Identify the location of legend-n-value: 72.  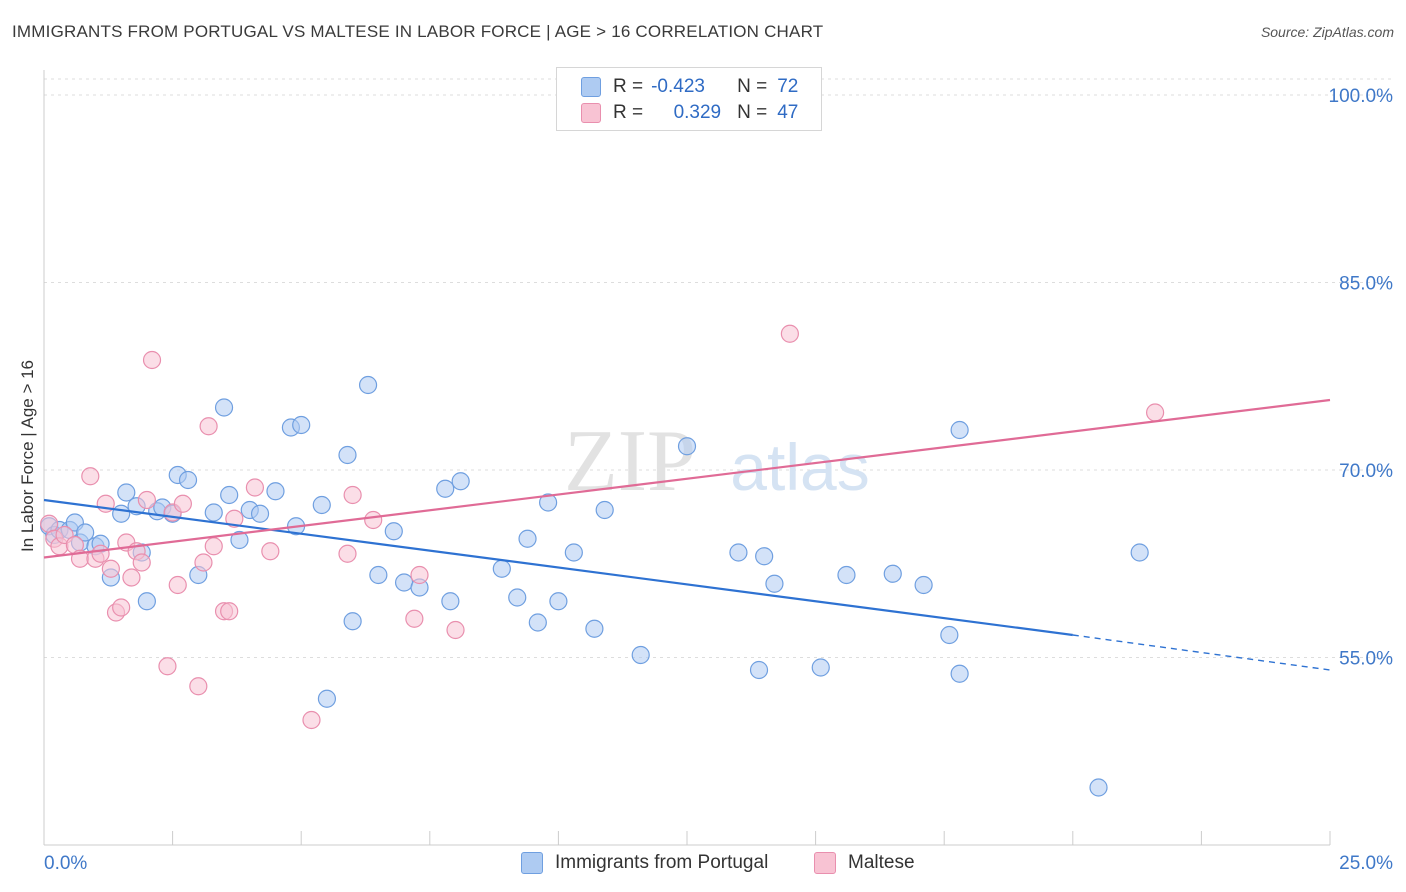
(788, 86).